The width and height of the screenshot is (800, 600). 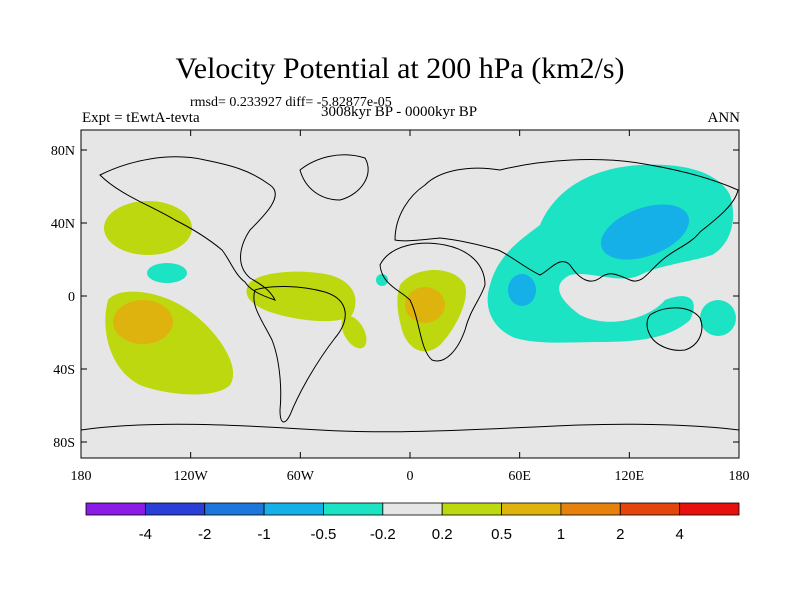 What do you see at coordinates (645, 232) in the screenshot?
I see `patch-east-asia-core` at bounding box center [645, 232].